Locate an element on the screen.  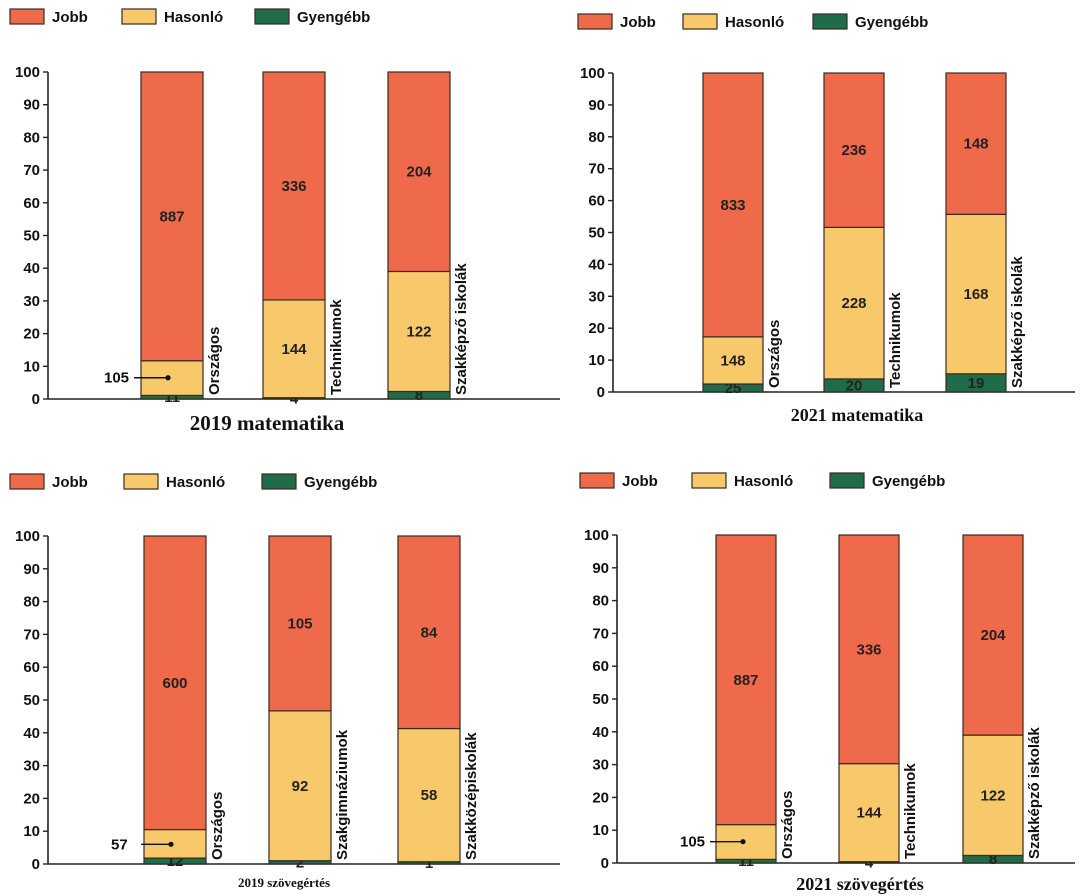
data-label: 144 is located at coordinates (294, 349).